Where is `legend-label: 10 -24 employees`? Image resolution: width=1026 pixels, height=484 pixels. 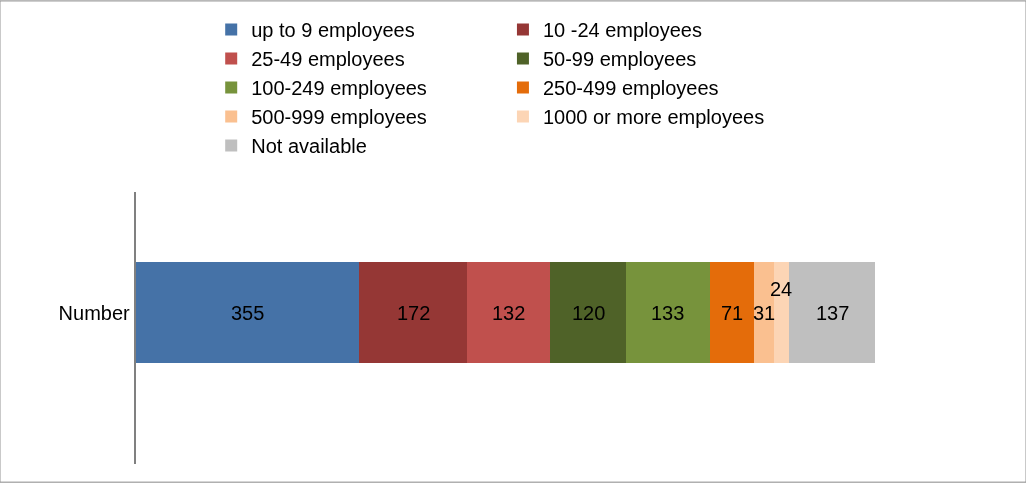 legend-label: 10 -24 employees is located at coordinates (622, 30).